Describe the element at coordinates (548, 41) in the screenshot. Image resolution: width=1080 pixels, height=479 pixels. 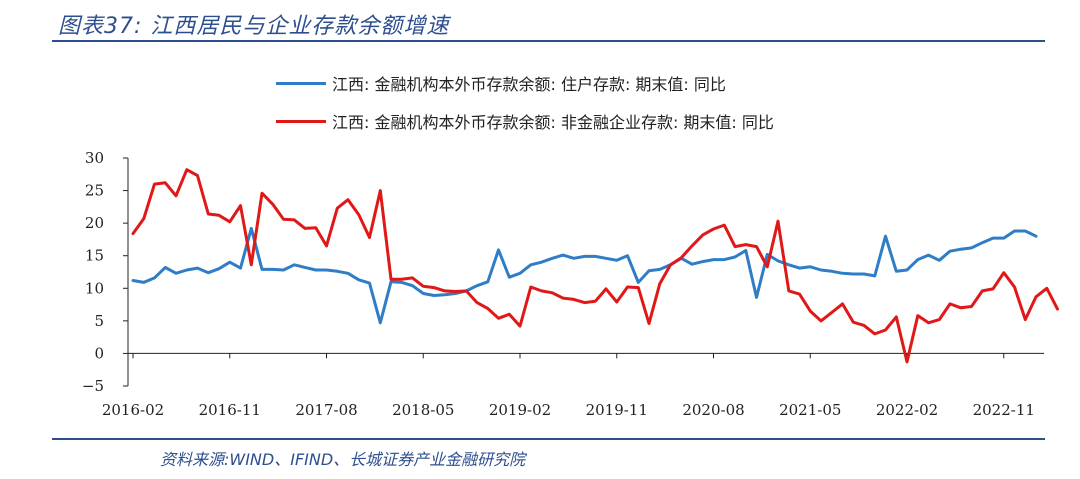
I see `title-divider` at that location.